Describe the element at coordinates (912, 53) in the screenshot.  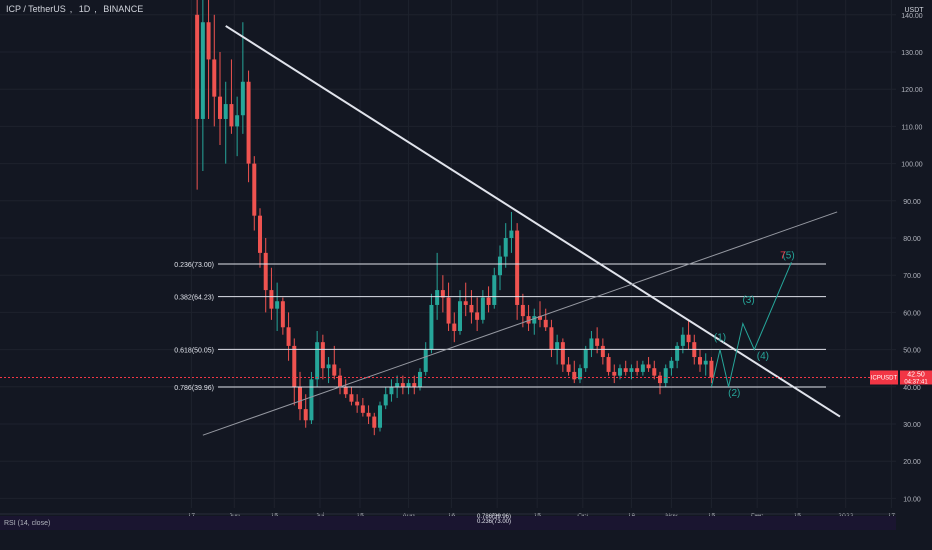
I see `price-tick-label: 130.00` at that location.